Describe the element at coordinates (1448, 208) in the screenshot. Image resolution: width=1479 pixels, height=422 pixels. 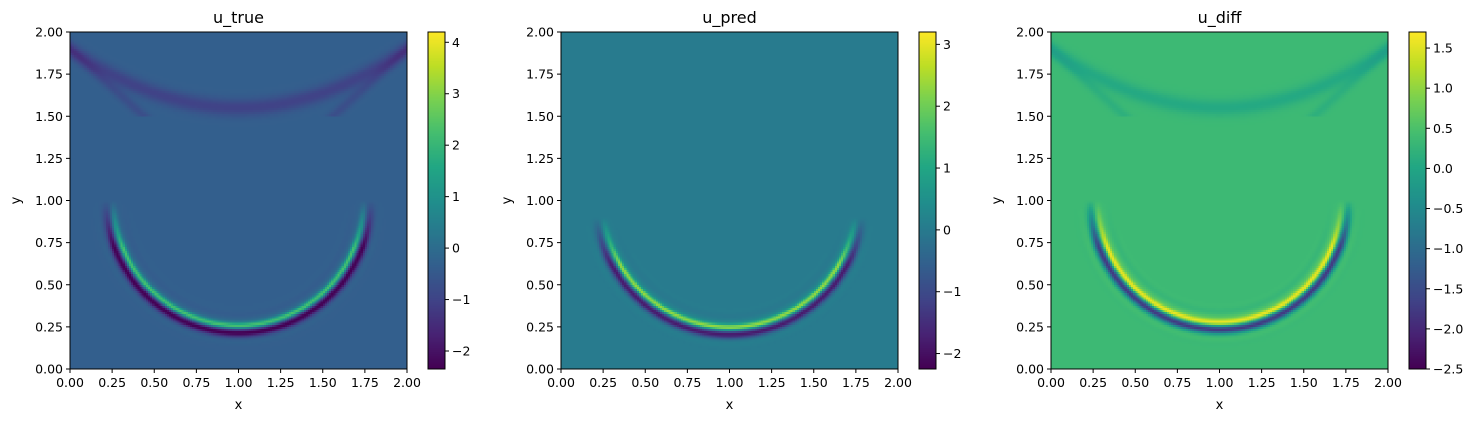
I see `colorbar-tick-label: −0.5` at that location.